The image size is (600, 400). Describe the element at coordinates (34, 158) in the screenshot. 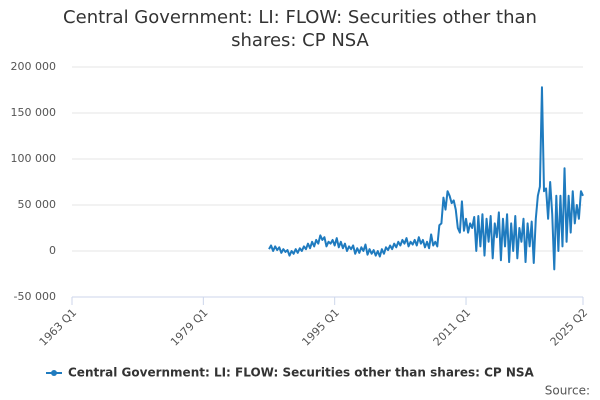

I see `y-tick-label: 100 000` at that location.